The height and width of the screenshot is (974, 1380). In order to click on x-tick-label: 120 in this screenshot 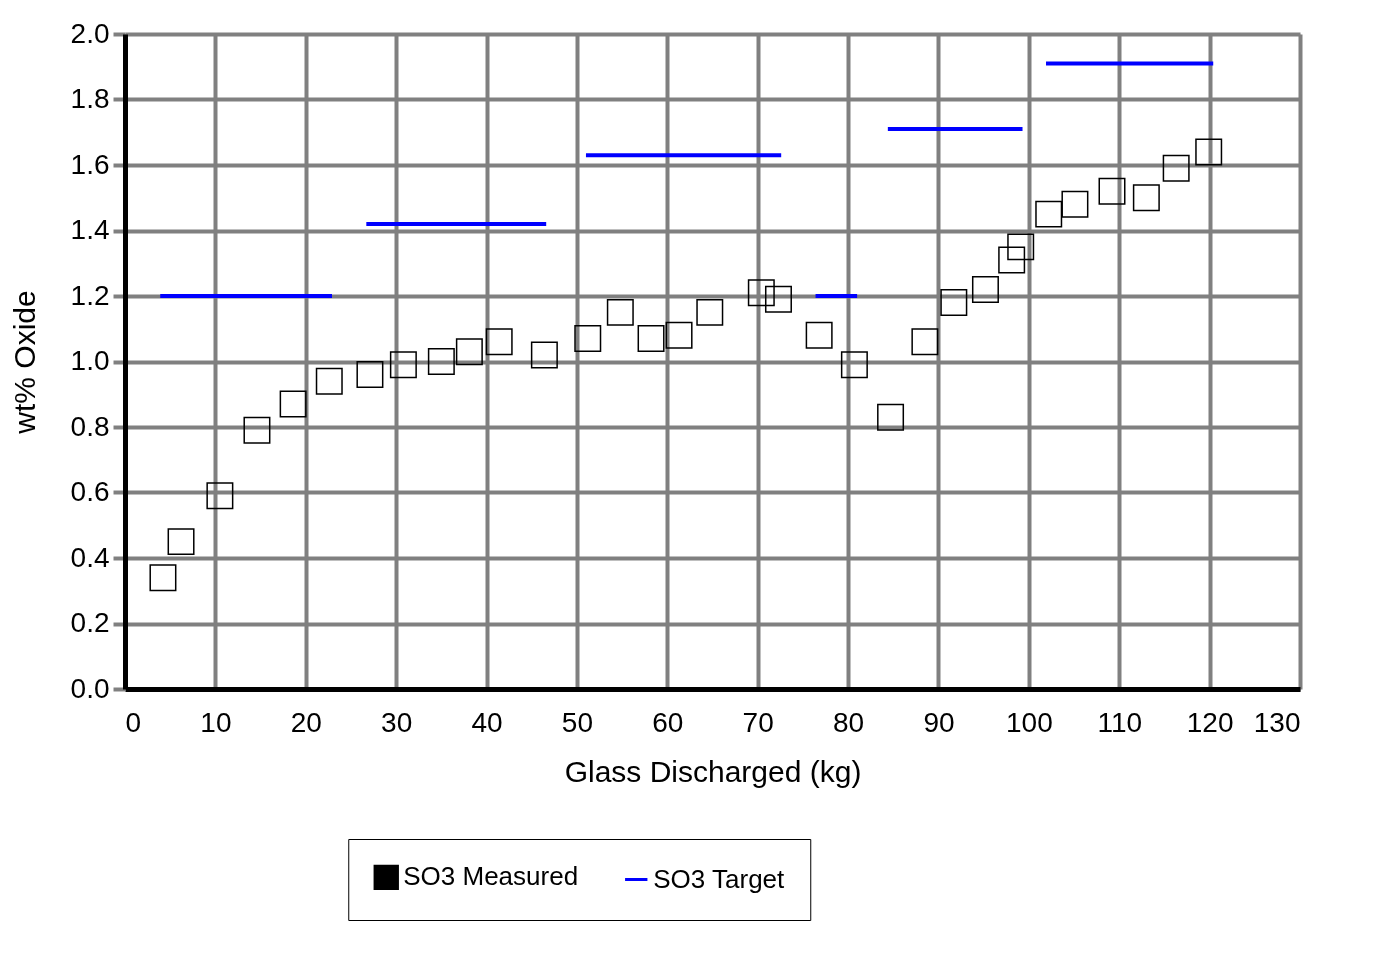, I will do `click(1210, 722)`.